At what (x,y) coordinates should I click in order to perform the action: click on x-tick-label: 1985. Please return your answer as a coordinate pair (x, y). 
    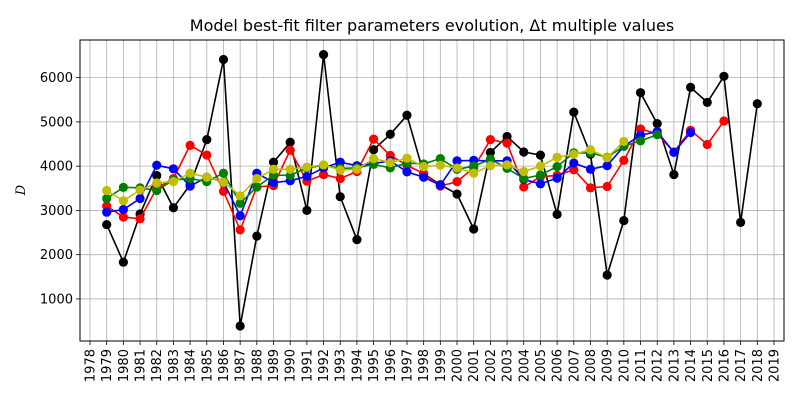
    Looking at the image, I should click on (207, 365).